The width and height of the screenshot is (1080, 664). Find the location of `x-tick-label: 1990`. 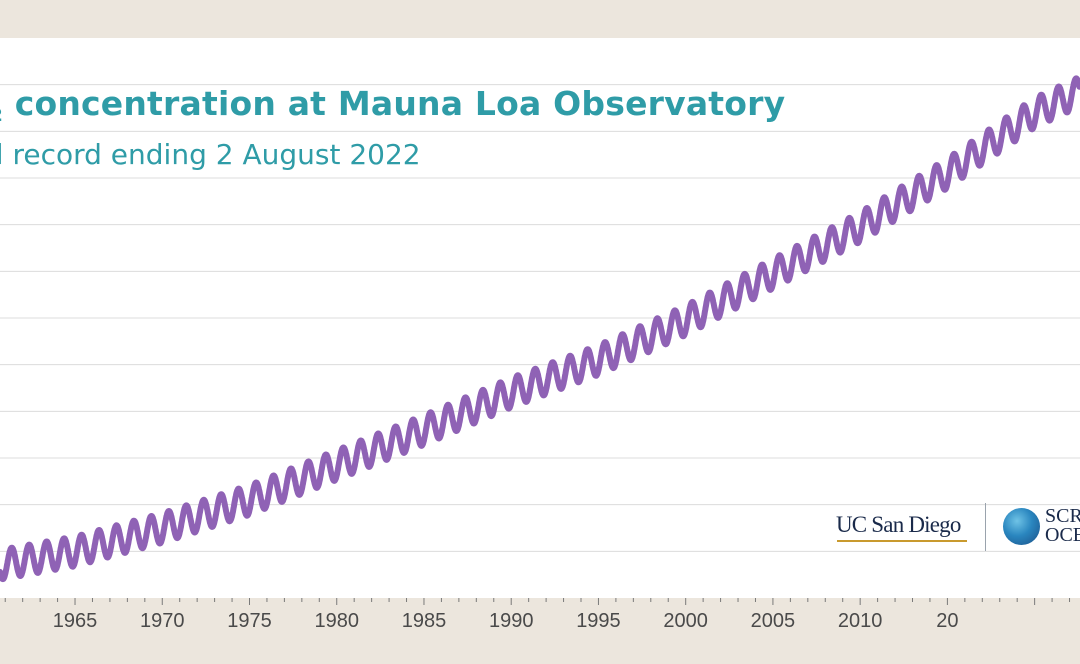

x-tick-label: 1990 is located at coordinates (511, 621).